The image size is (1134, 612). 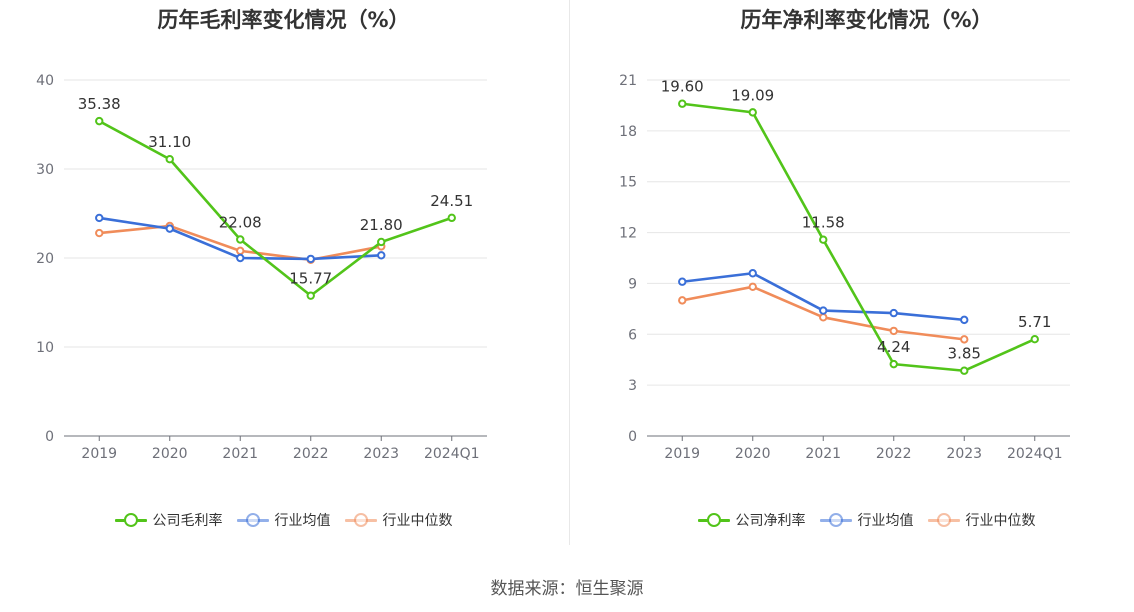 What do you see at coordinates (682, 87) in the screenshot?
I see `data-label: 19.60` at bounding box center [682, 87].